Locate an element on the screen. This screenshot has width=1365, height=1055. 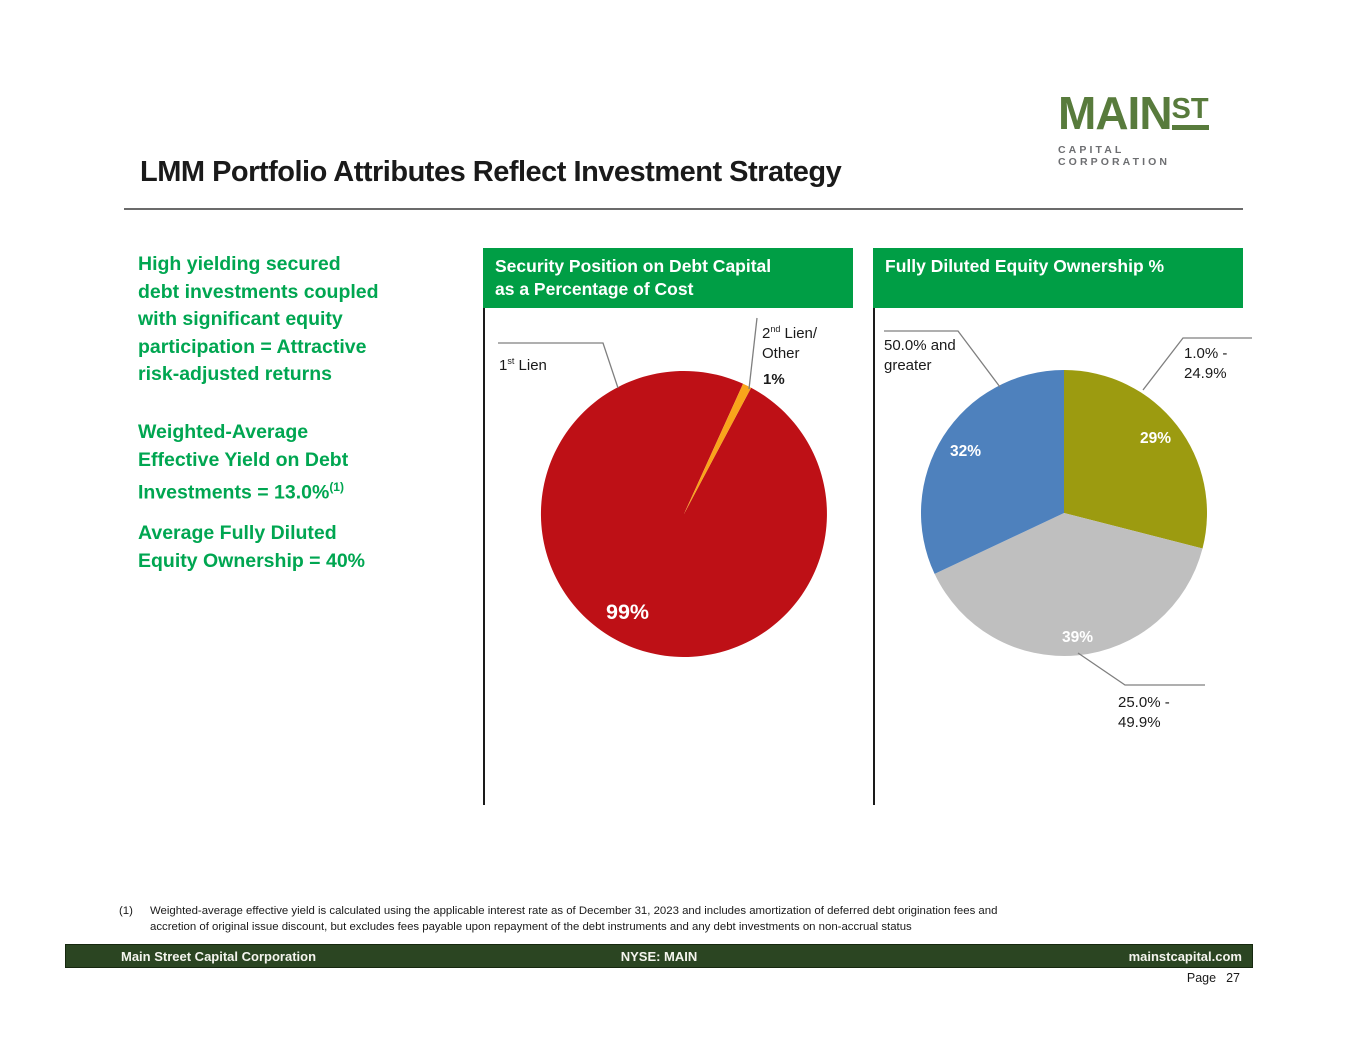
leader-line-1-24pct is located at coordinates (1197, 364).